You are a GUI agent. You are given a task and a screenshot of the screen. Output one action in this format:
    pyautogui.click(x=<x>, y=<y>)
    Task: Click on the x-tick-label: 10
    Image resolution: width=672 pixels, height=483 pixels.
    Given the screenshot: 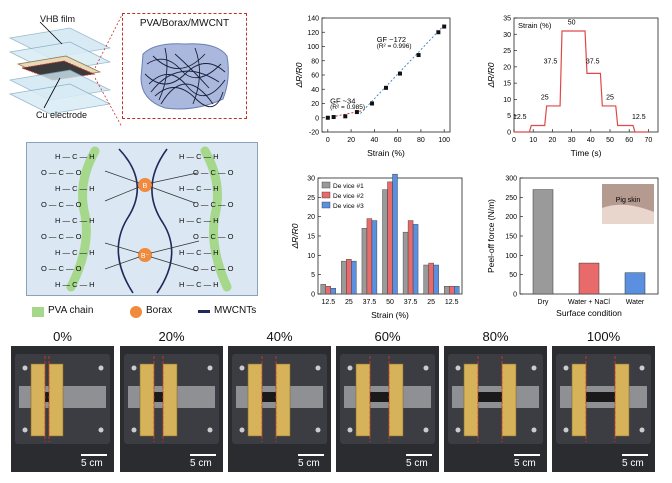 What is the action you would take?
    pyautogui.click(x=533, y=140)
    